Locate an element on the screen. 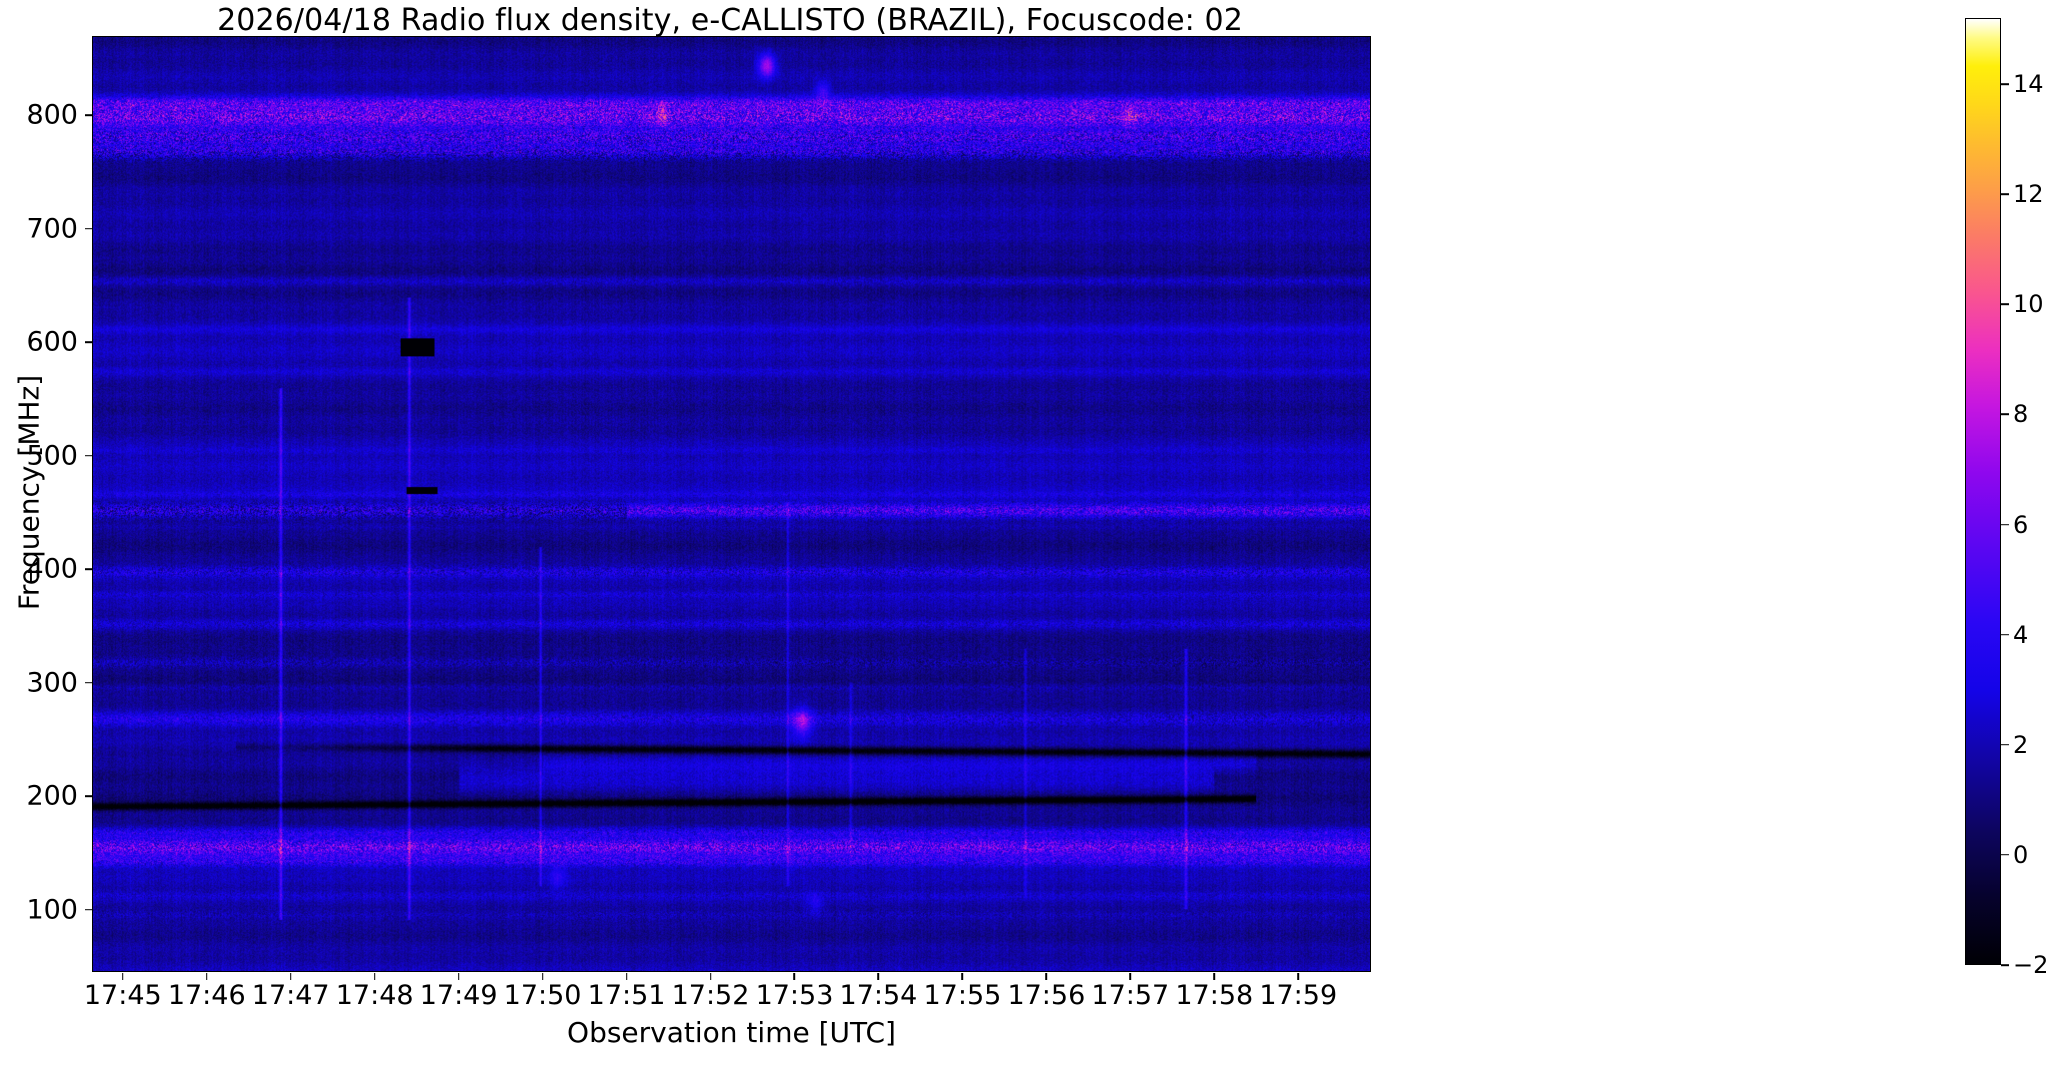  colorbar-tick-label-10: 10 is located at coordinates (2028, 304).